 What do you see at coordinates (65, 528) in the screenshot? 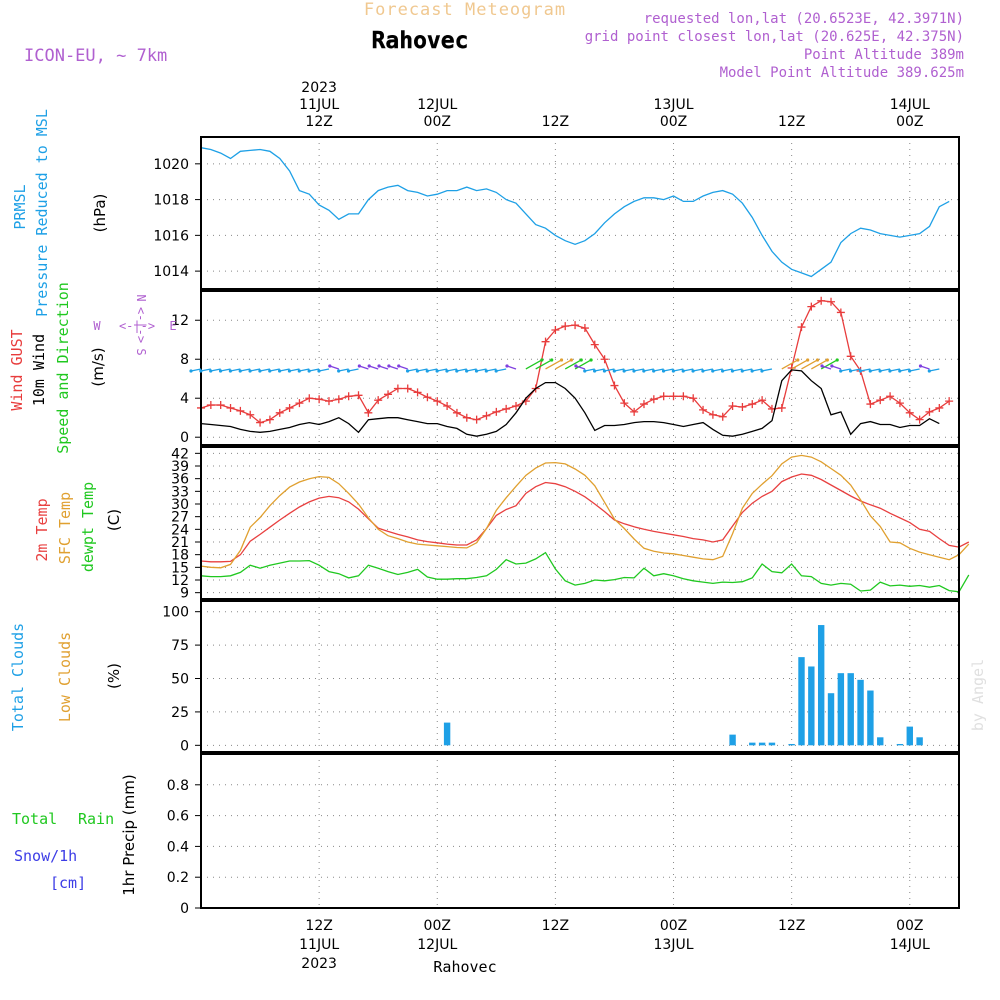
I see `sfc-temp-label: SFC Temp` at bounding box center [65, 528].